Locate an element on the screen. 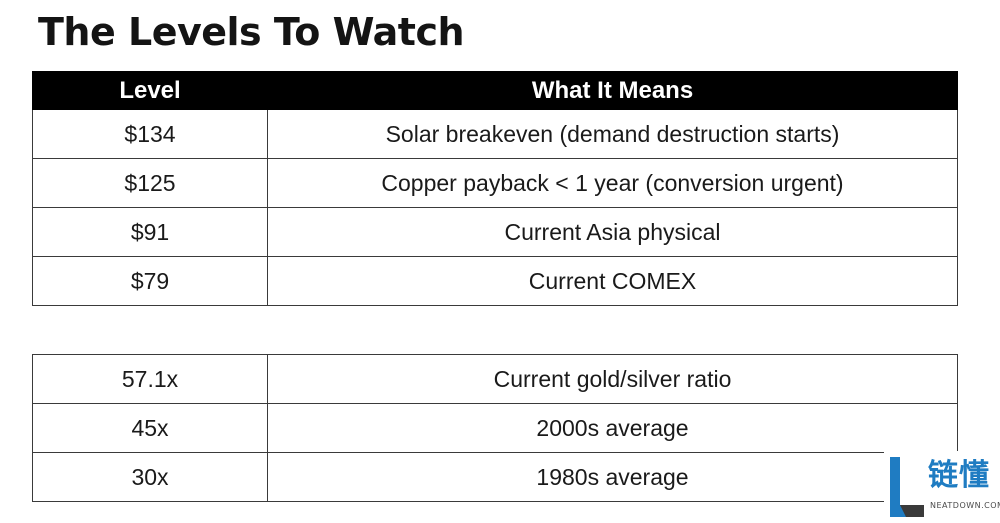 The height and width of the screenshot is (523, 1000). page-title: The Levels To Watch is located at coordinates (251, 32).